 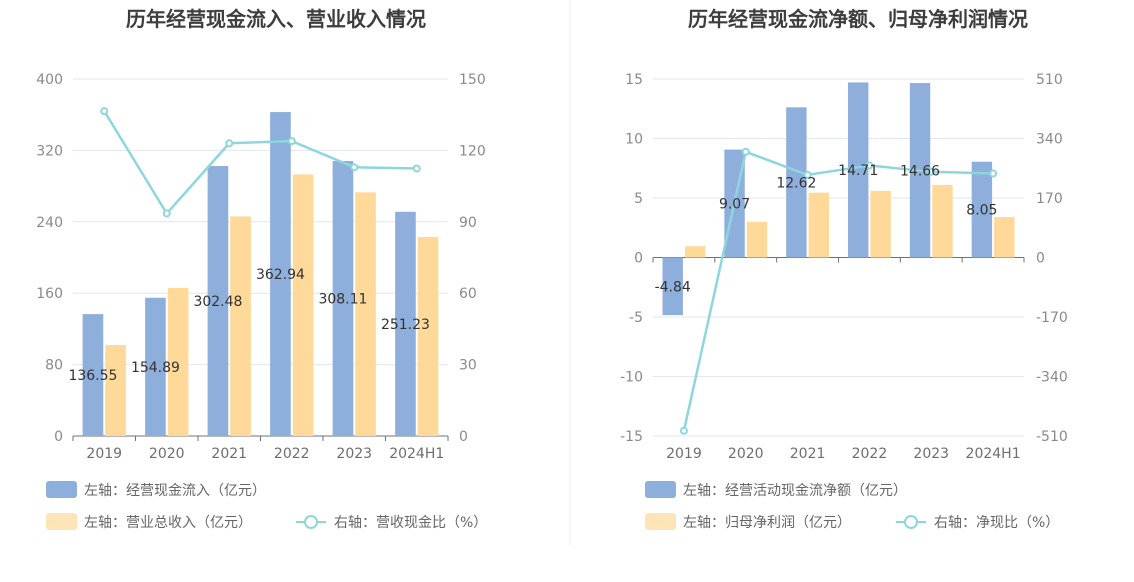 I want to click on legend-label: 左轴：经营活动现金流净额（亿元）, so click(x=795, y=491).